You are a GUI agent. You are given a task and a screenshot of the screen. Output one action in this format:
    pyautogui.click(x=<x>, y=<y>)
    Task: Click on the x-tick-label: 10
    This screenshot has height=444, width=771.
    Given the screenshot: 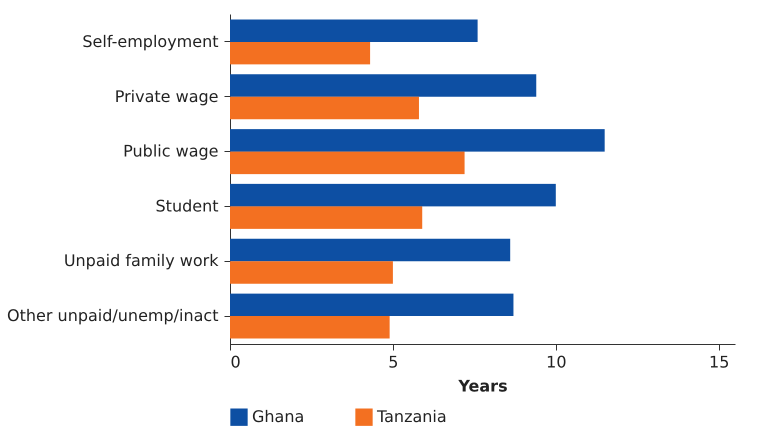 What is the action you would take?
    pyautogui.click(x=556, y=362)
    